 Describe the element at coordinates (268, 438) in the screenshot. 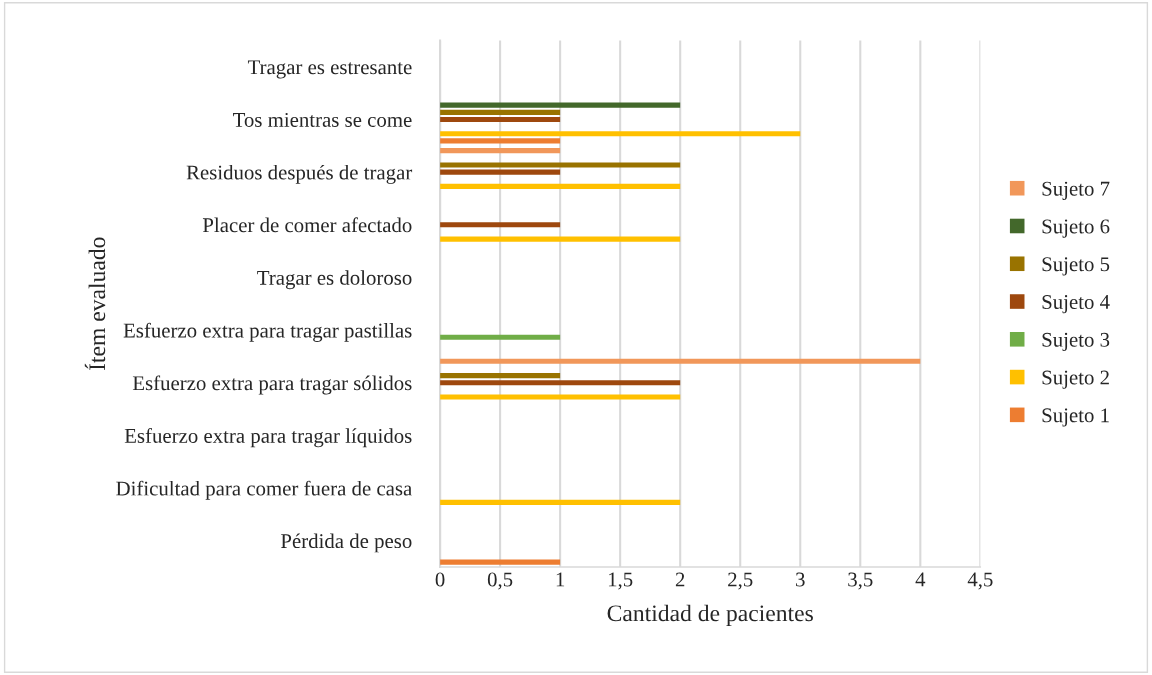

I see `y-tick-label: Esfuerzo extra para tragar líquidos` at that location.